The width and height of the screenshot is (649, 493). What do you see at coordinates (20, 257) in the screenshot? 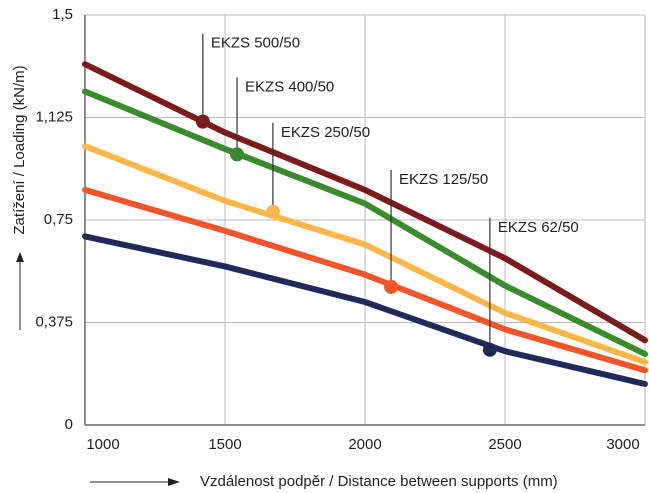
I see `y-arrow-head` at bounding box center [20, 257].